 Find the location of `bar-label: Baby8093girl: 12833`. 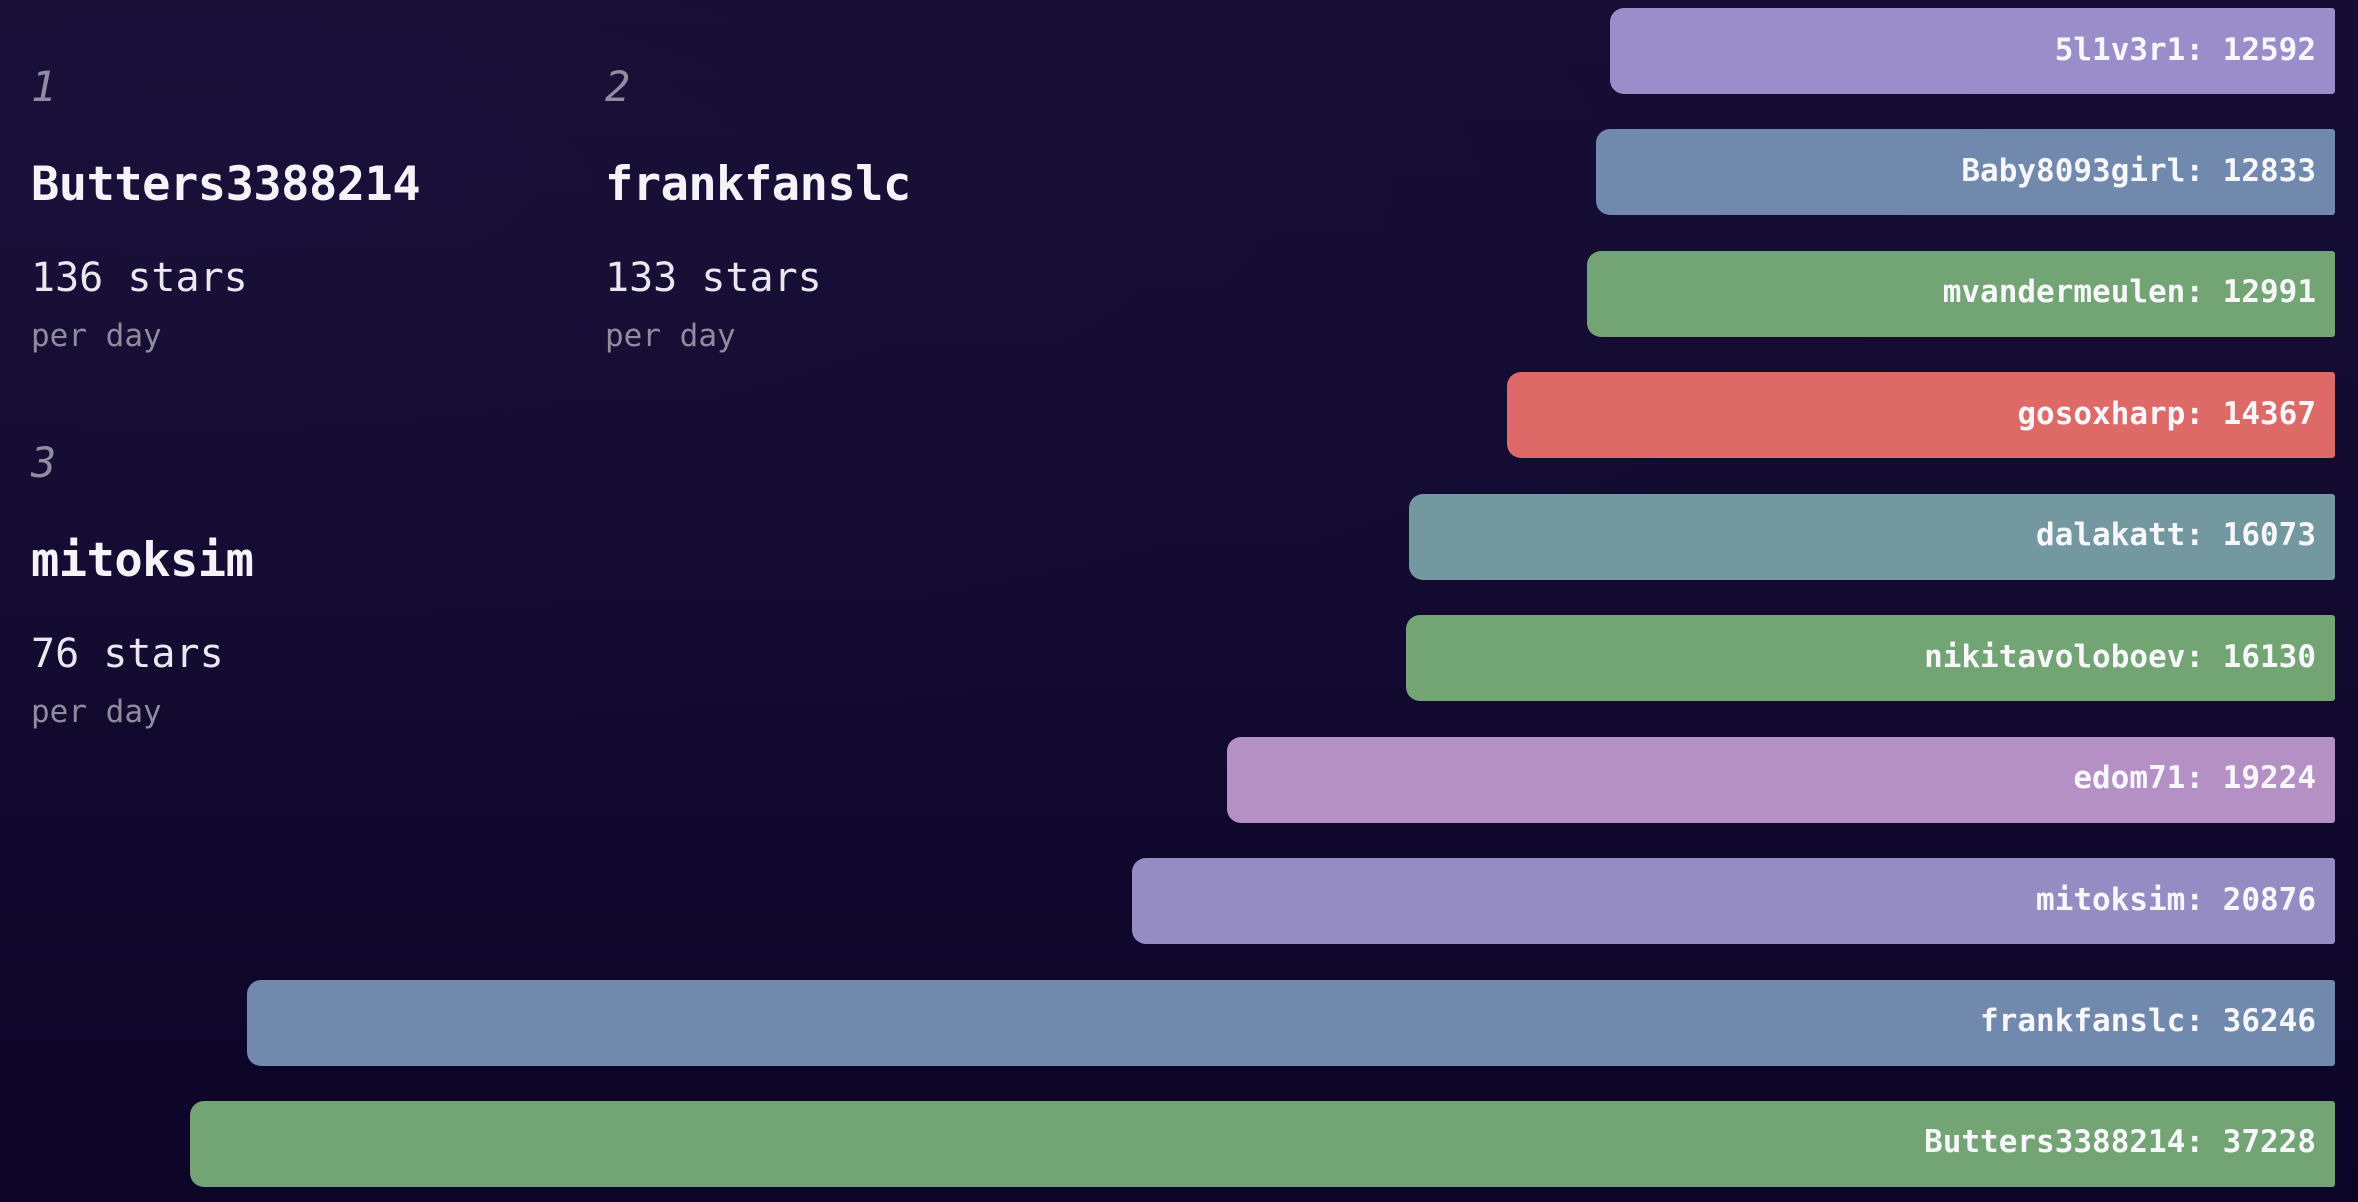

bar-label: Baby8093girl: 12833 is located at coordinates (2138, 170).